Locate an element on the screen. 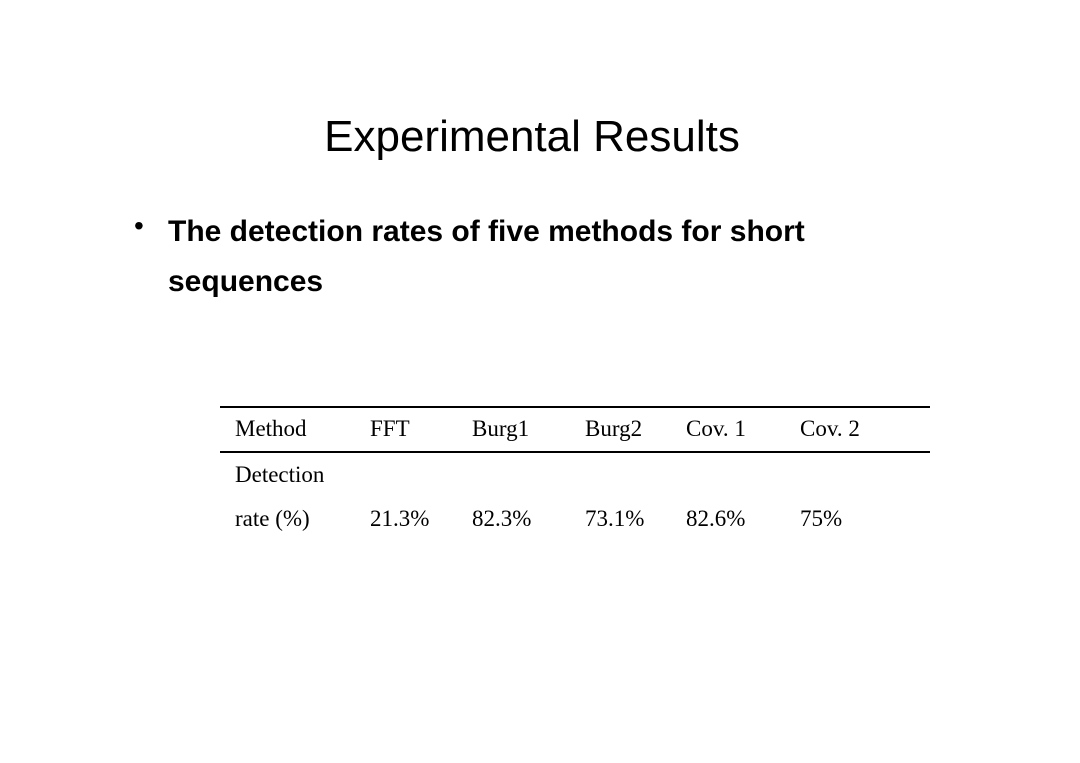  table-header-cell: Burg2 is located at coordinates (614, 428).